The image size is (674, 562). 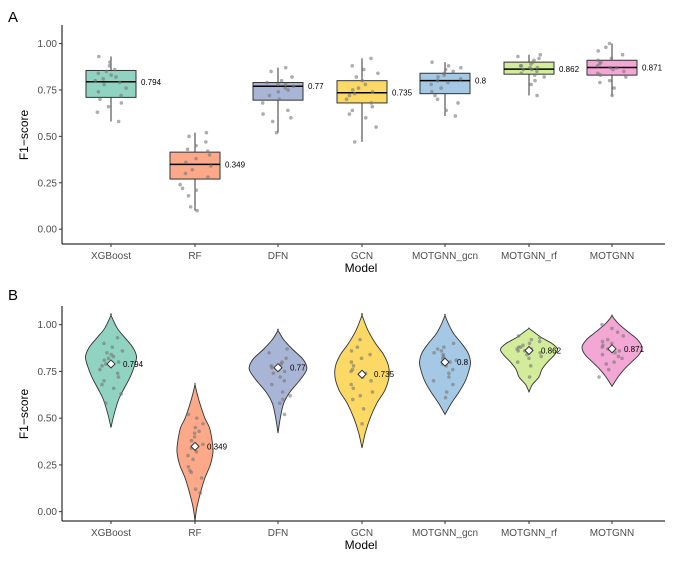 What do you see at coordinates (402, 93) in the screenshot?
I see `median-value-label: 0.735` at bounding box center [402, 93].